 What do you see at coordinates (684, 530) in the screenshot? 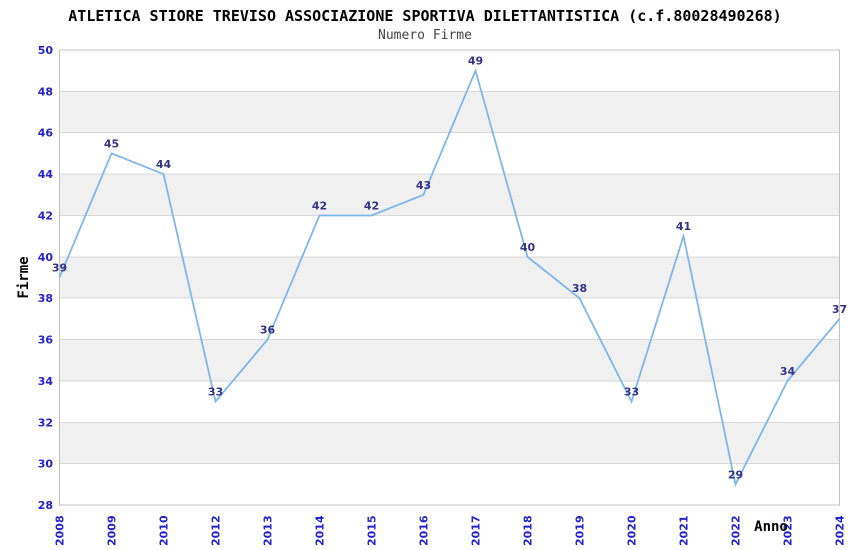
I see `x-tick-label: 2021` at bounding box center [684, 530].